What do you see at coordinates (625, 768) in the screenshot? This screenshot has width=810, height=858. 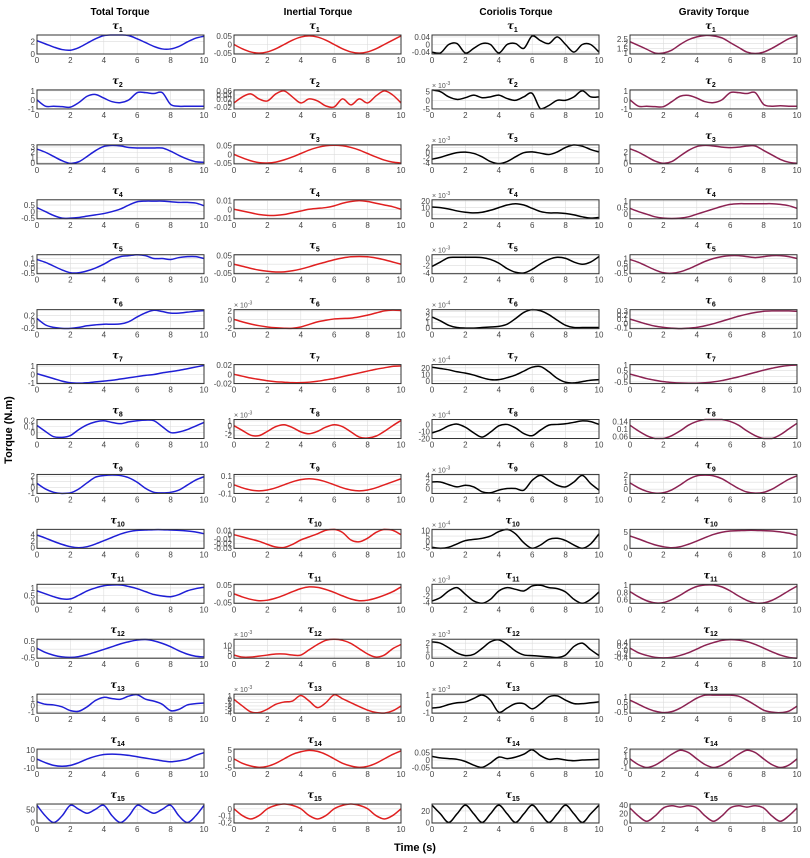 I see `y-tick-label: -1` at bounding box center [625, 768].